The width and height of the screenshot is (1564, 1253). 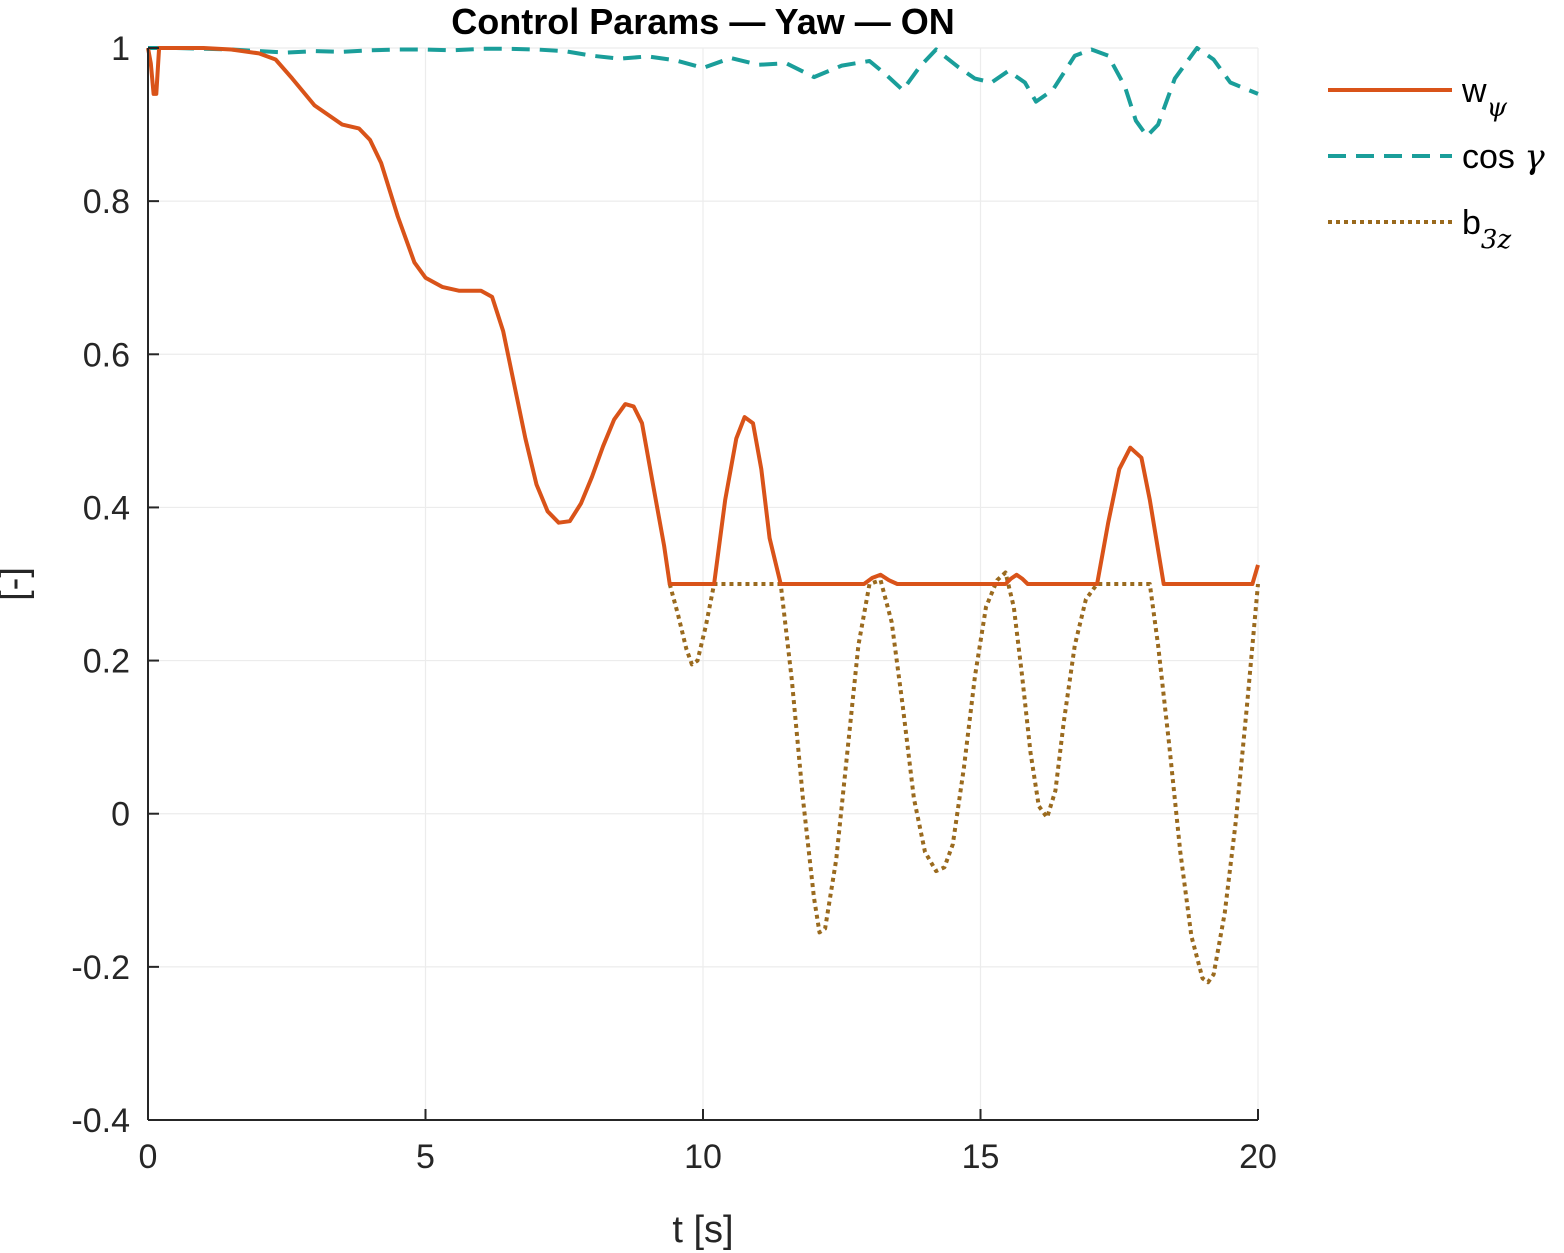 I want to click on x-axis-label: t [s], so click(x=702, y=1230).